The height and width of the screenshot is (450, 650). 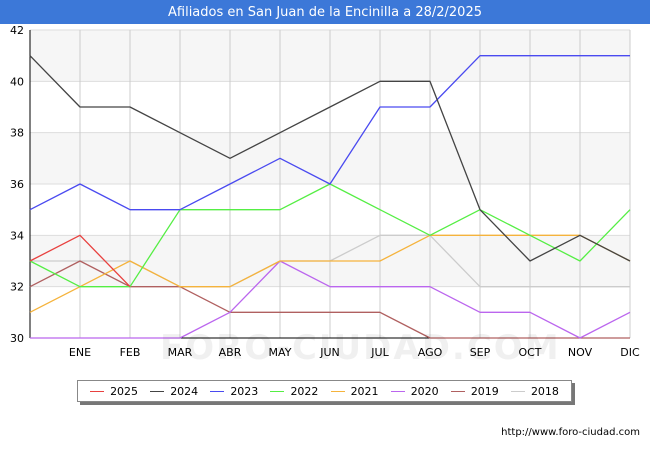 I want to click on legend-label: 2021, so click(x=364, y=391).